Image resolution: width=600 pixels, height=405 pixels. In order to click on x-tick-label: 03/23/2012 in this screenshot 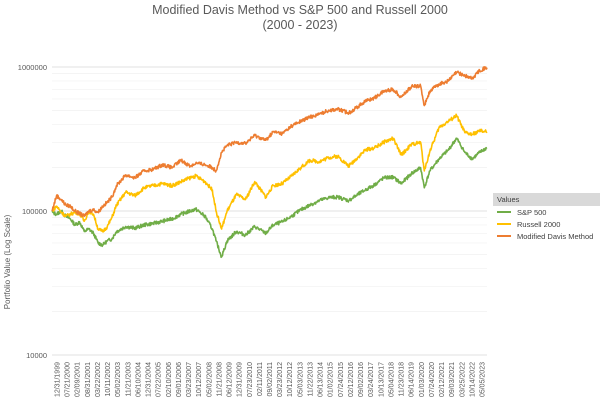, I will do `click(280, 379)`.